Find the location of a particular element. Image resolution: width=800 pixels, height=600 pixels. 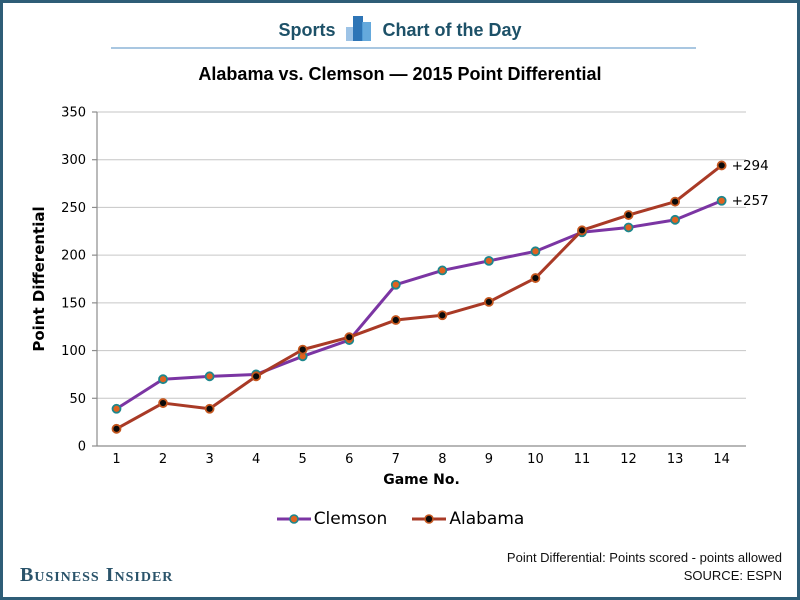

svg-text: 10 is located at coordinates (535, 459).